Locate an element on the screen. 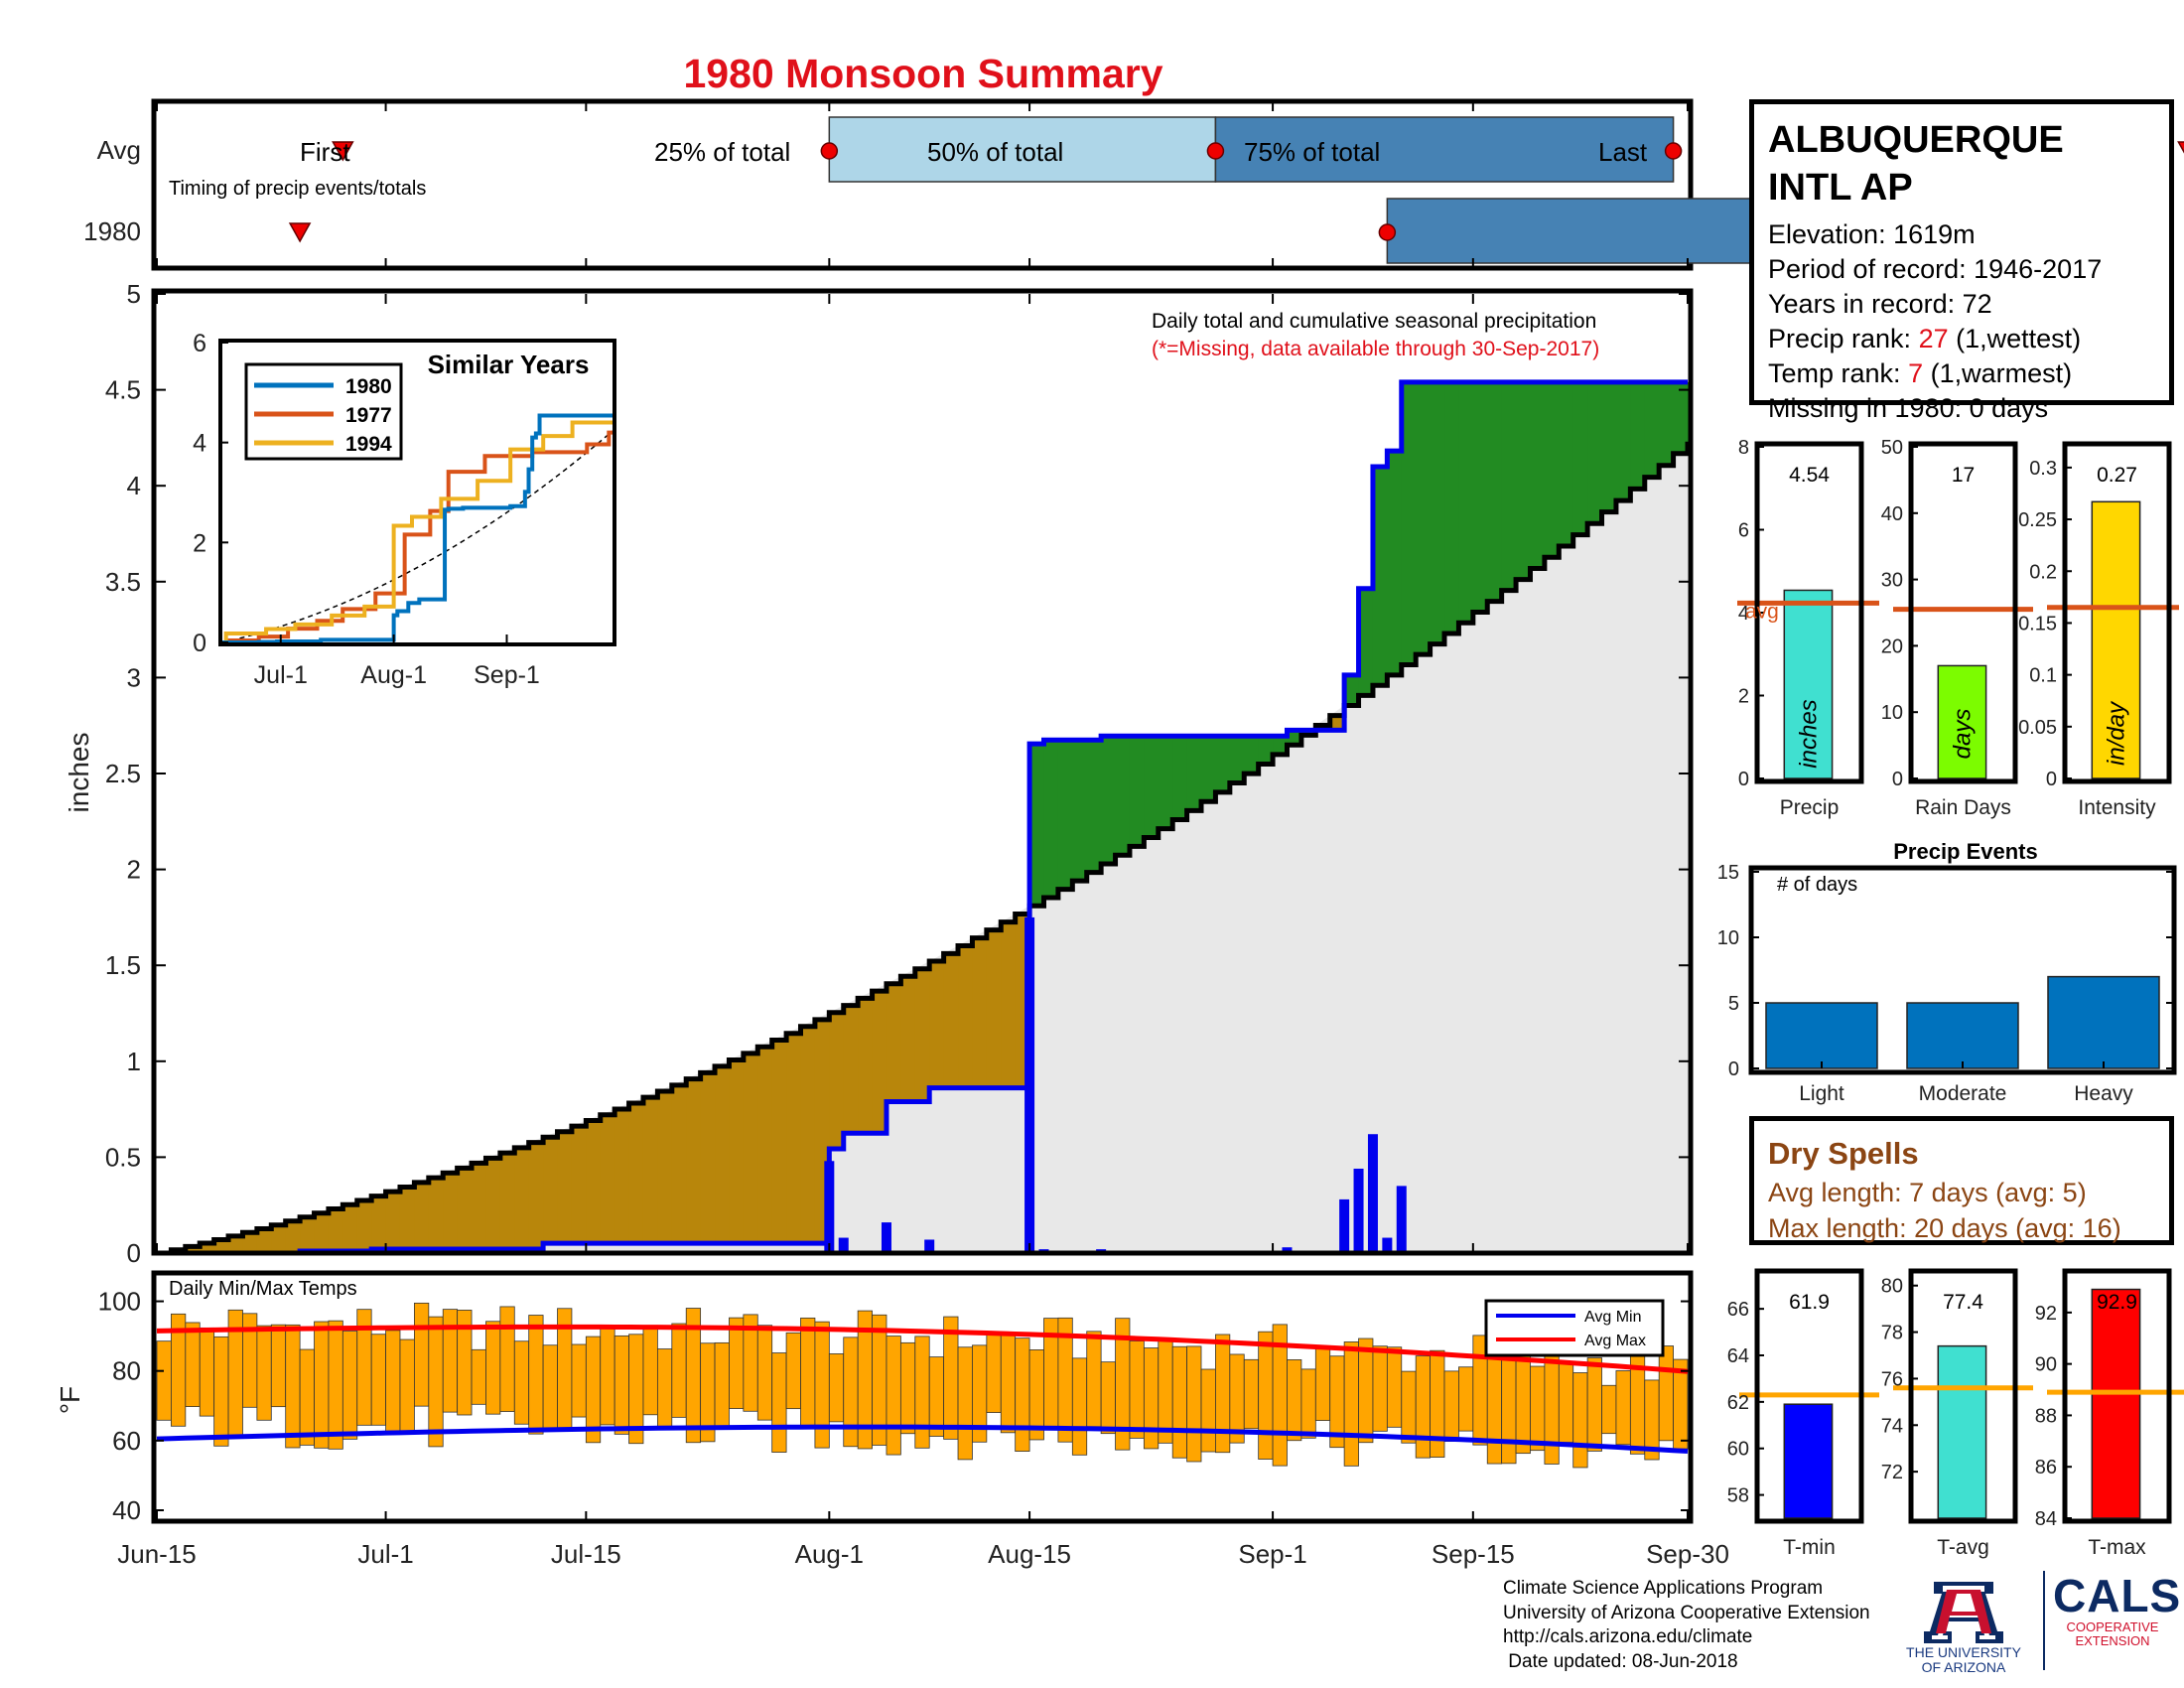 The height and width of the screenshot is (1688, 2184). tmax-panel-bar is located at coordinates (2116, 1403).